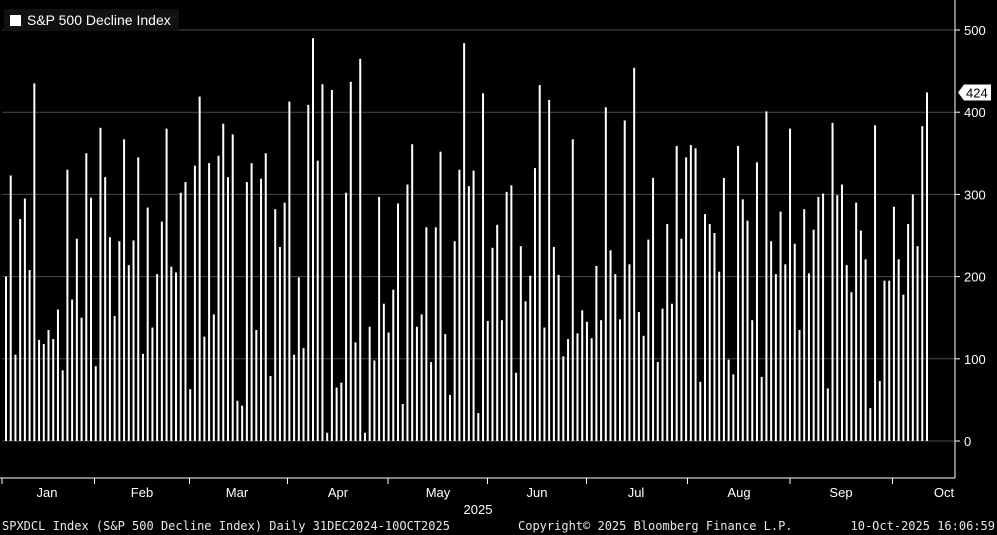  I want to click on x-tick-label: Oct, so click(944, 492).